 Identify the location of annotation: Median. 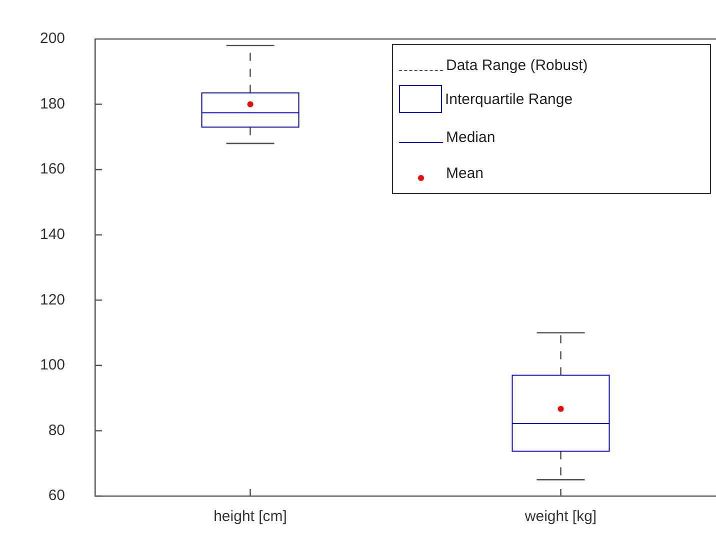
(471, 137).